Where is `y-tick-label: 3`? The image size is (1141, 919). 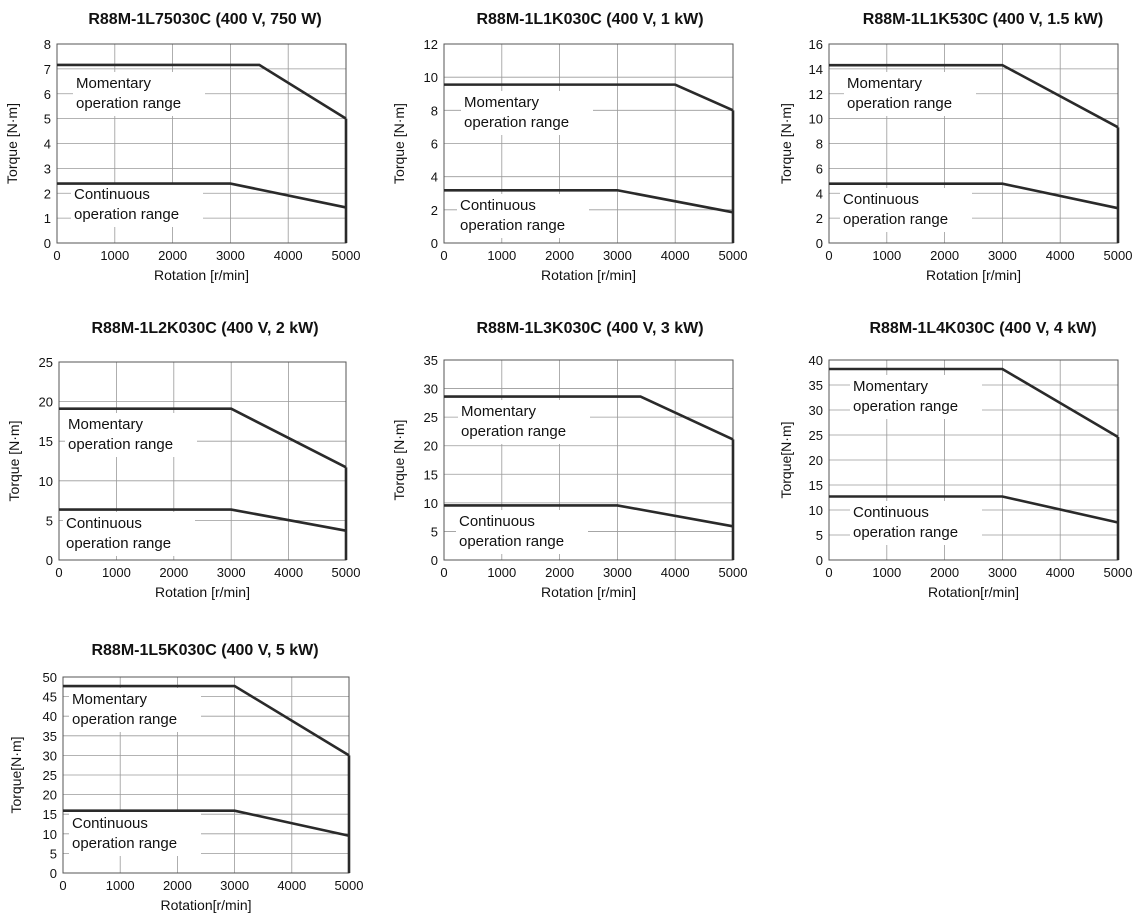
y-tick-label: 3 is located at coordinates (47, 168).